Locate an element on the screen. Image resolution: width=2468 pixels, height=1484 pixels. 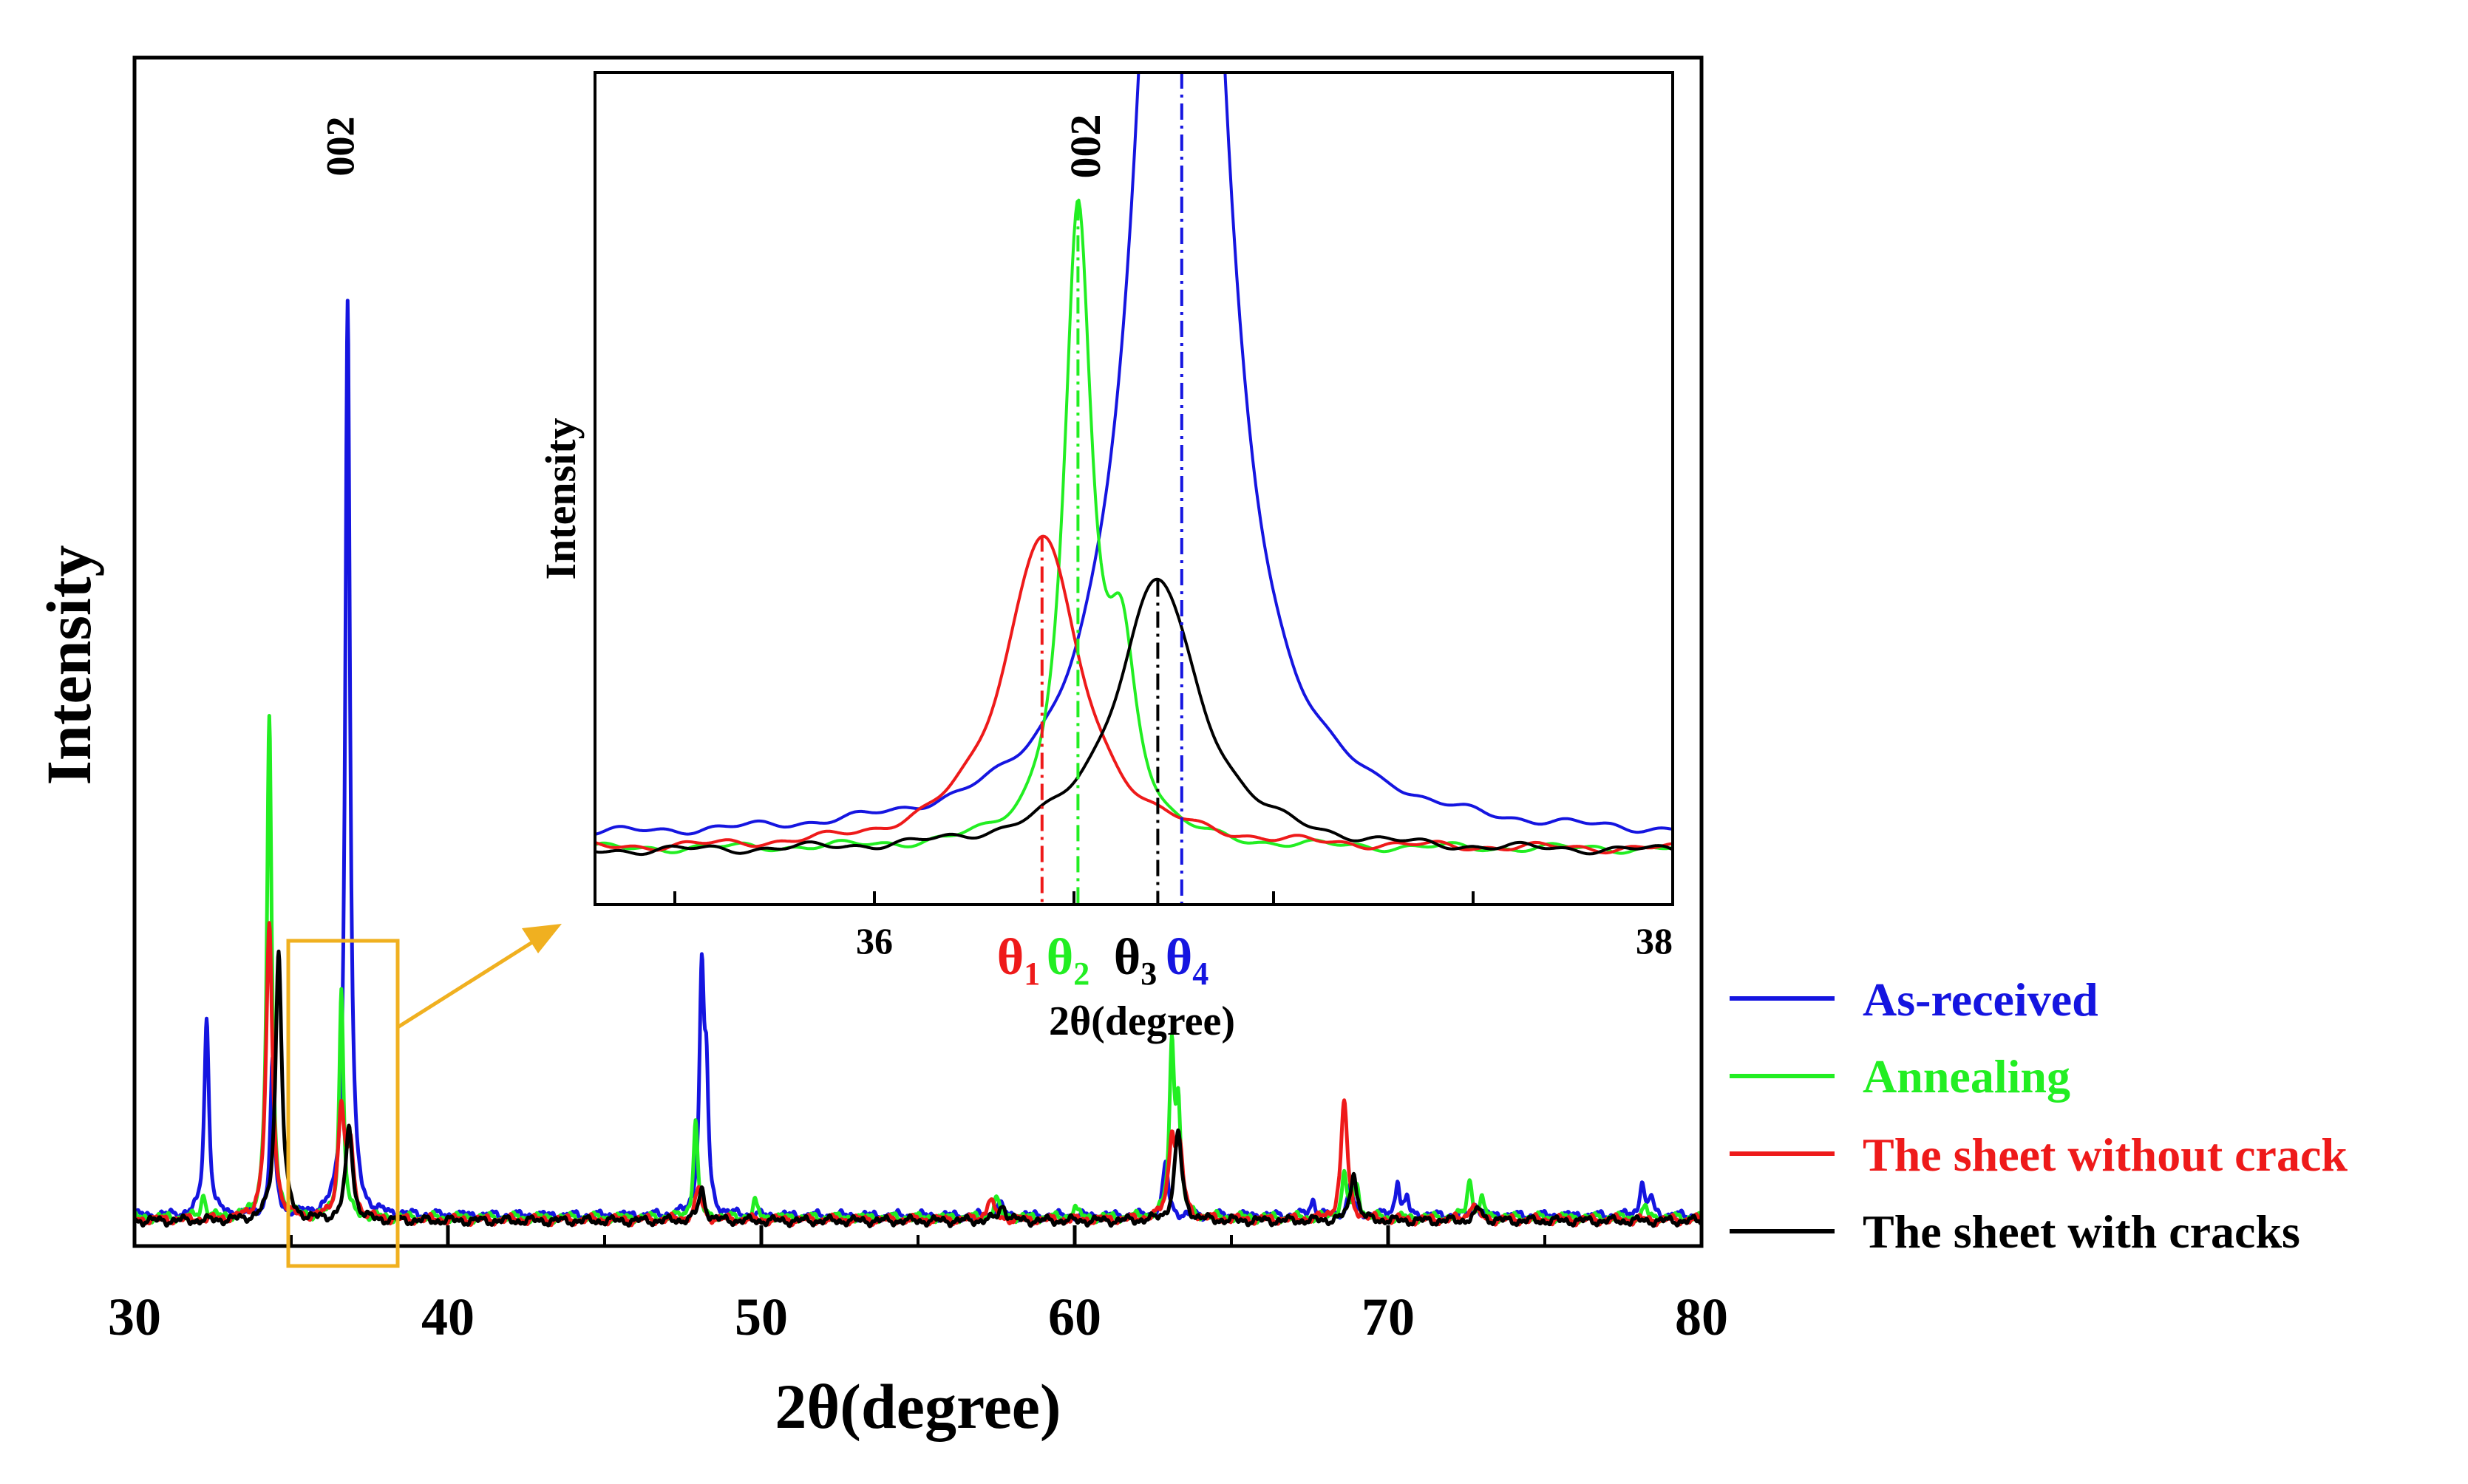
inset-theta-label-1: θ1 is located at coordinates (1019, 960).